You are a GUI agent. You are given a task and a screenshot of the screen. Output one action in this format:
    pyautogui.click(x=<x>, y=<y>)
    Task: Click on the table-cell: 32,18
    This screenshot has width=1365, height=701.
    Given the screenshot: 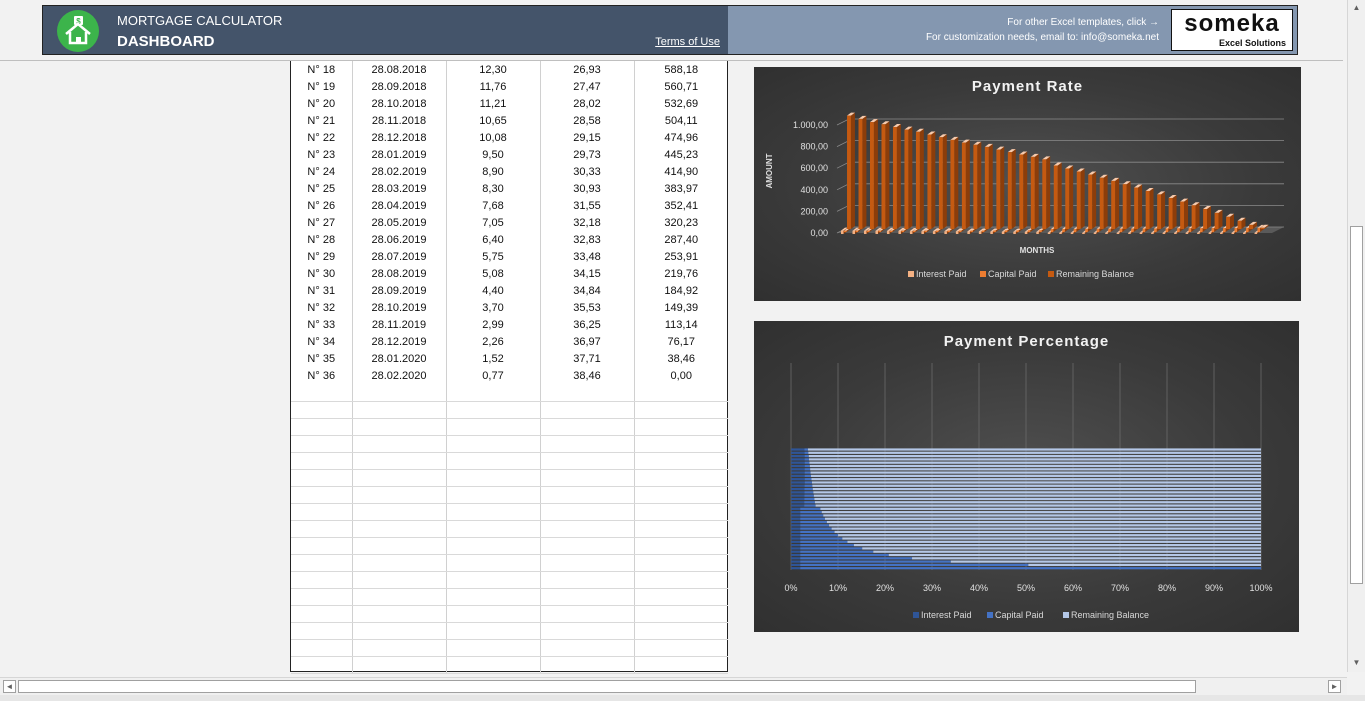 What is the action you would take?
    pyautogui.click(x=587, y=222)
    